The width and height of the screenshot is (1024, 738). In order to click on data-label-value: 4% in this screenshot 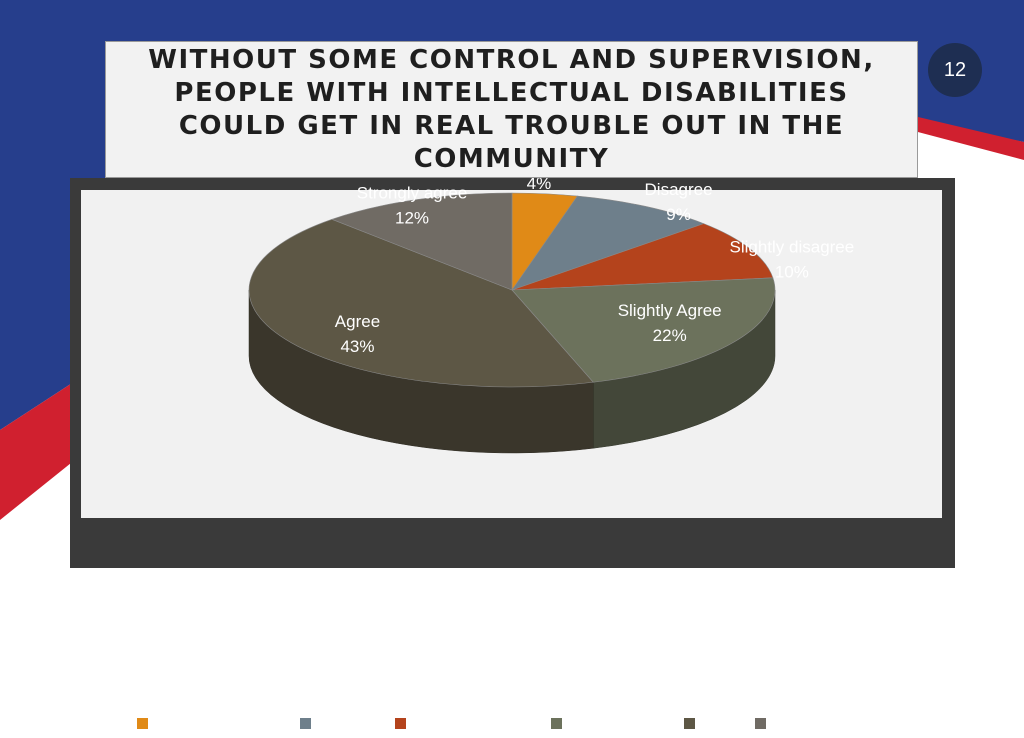, I will do `click(539, 185)`.